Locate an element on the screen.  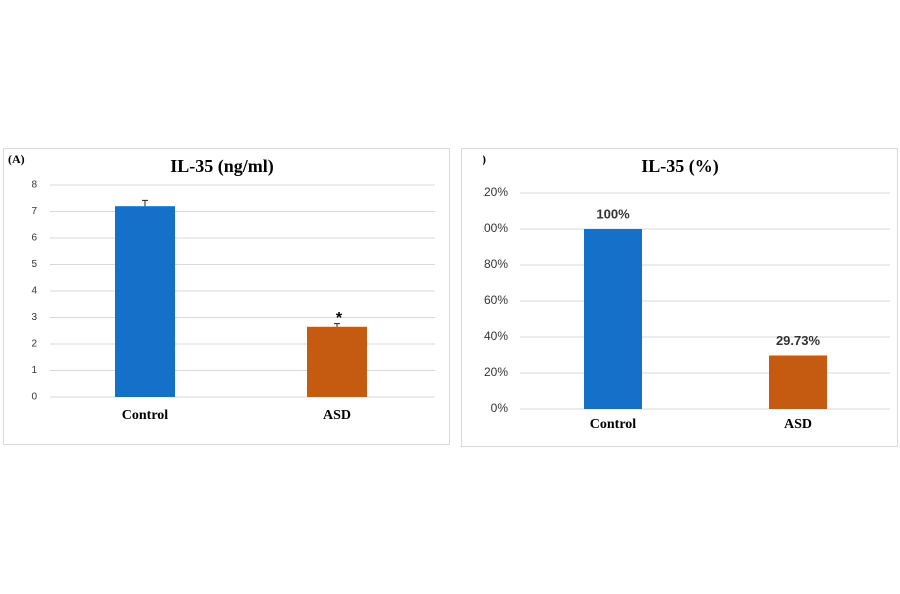
y-tick-label: 2 is located at coordinates (34, 344).